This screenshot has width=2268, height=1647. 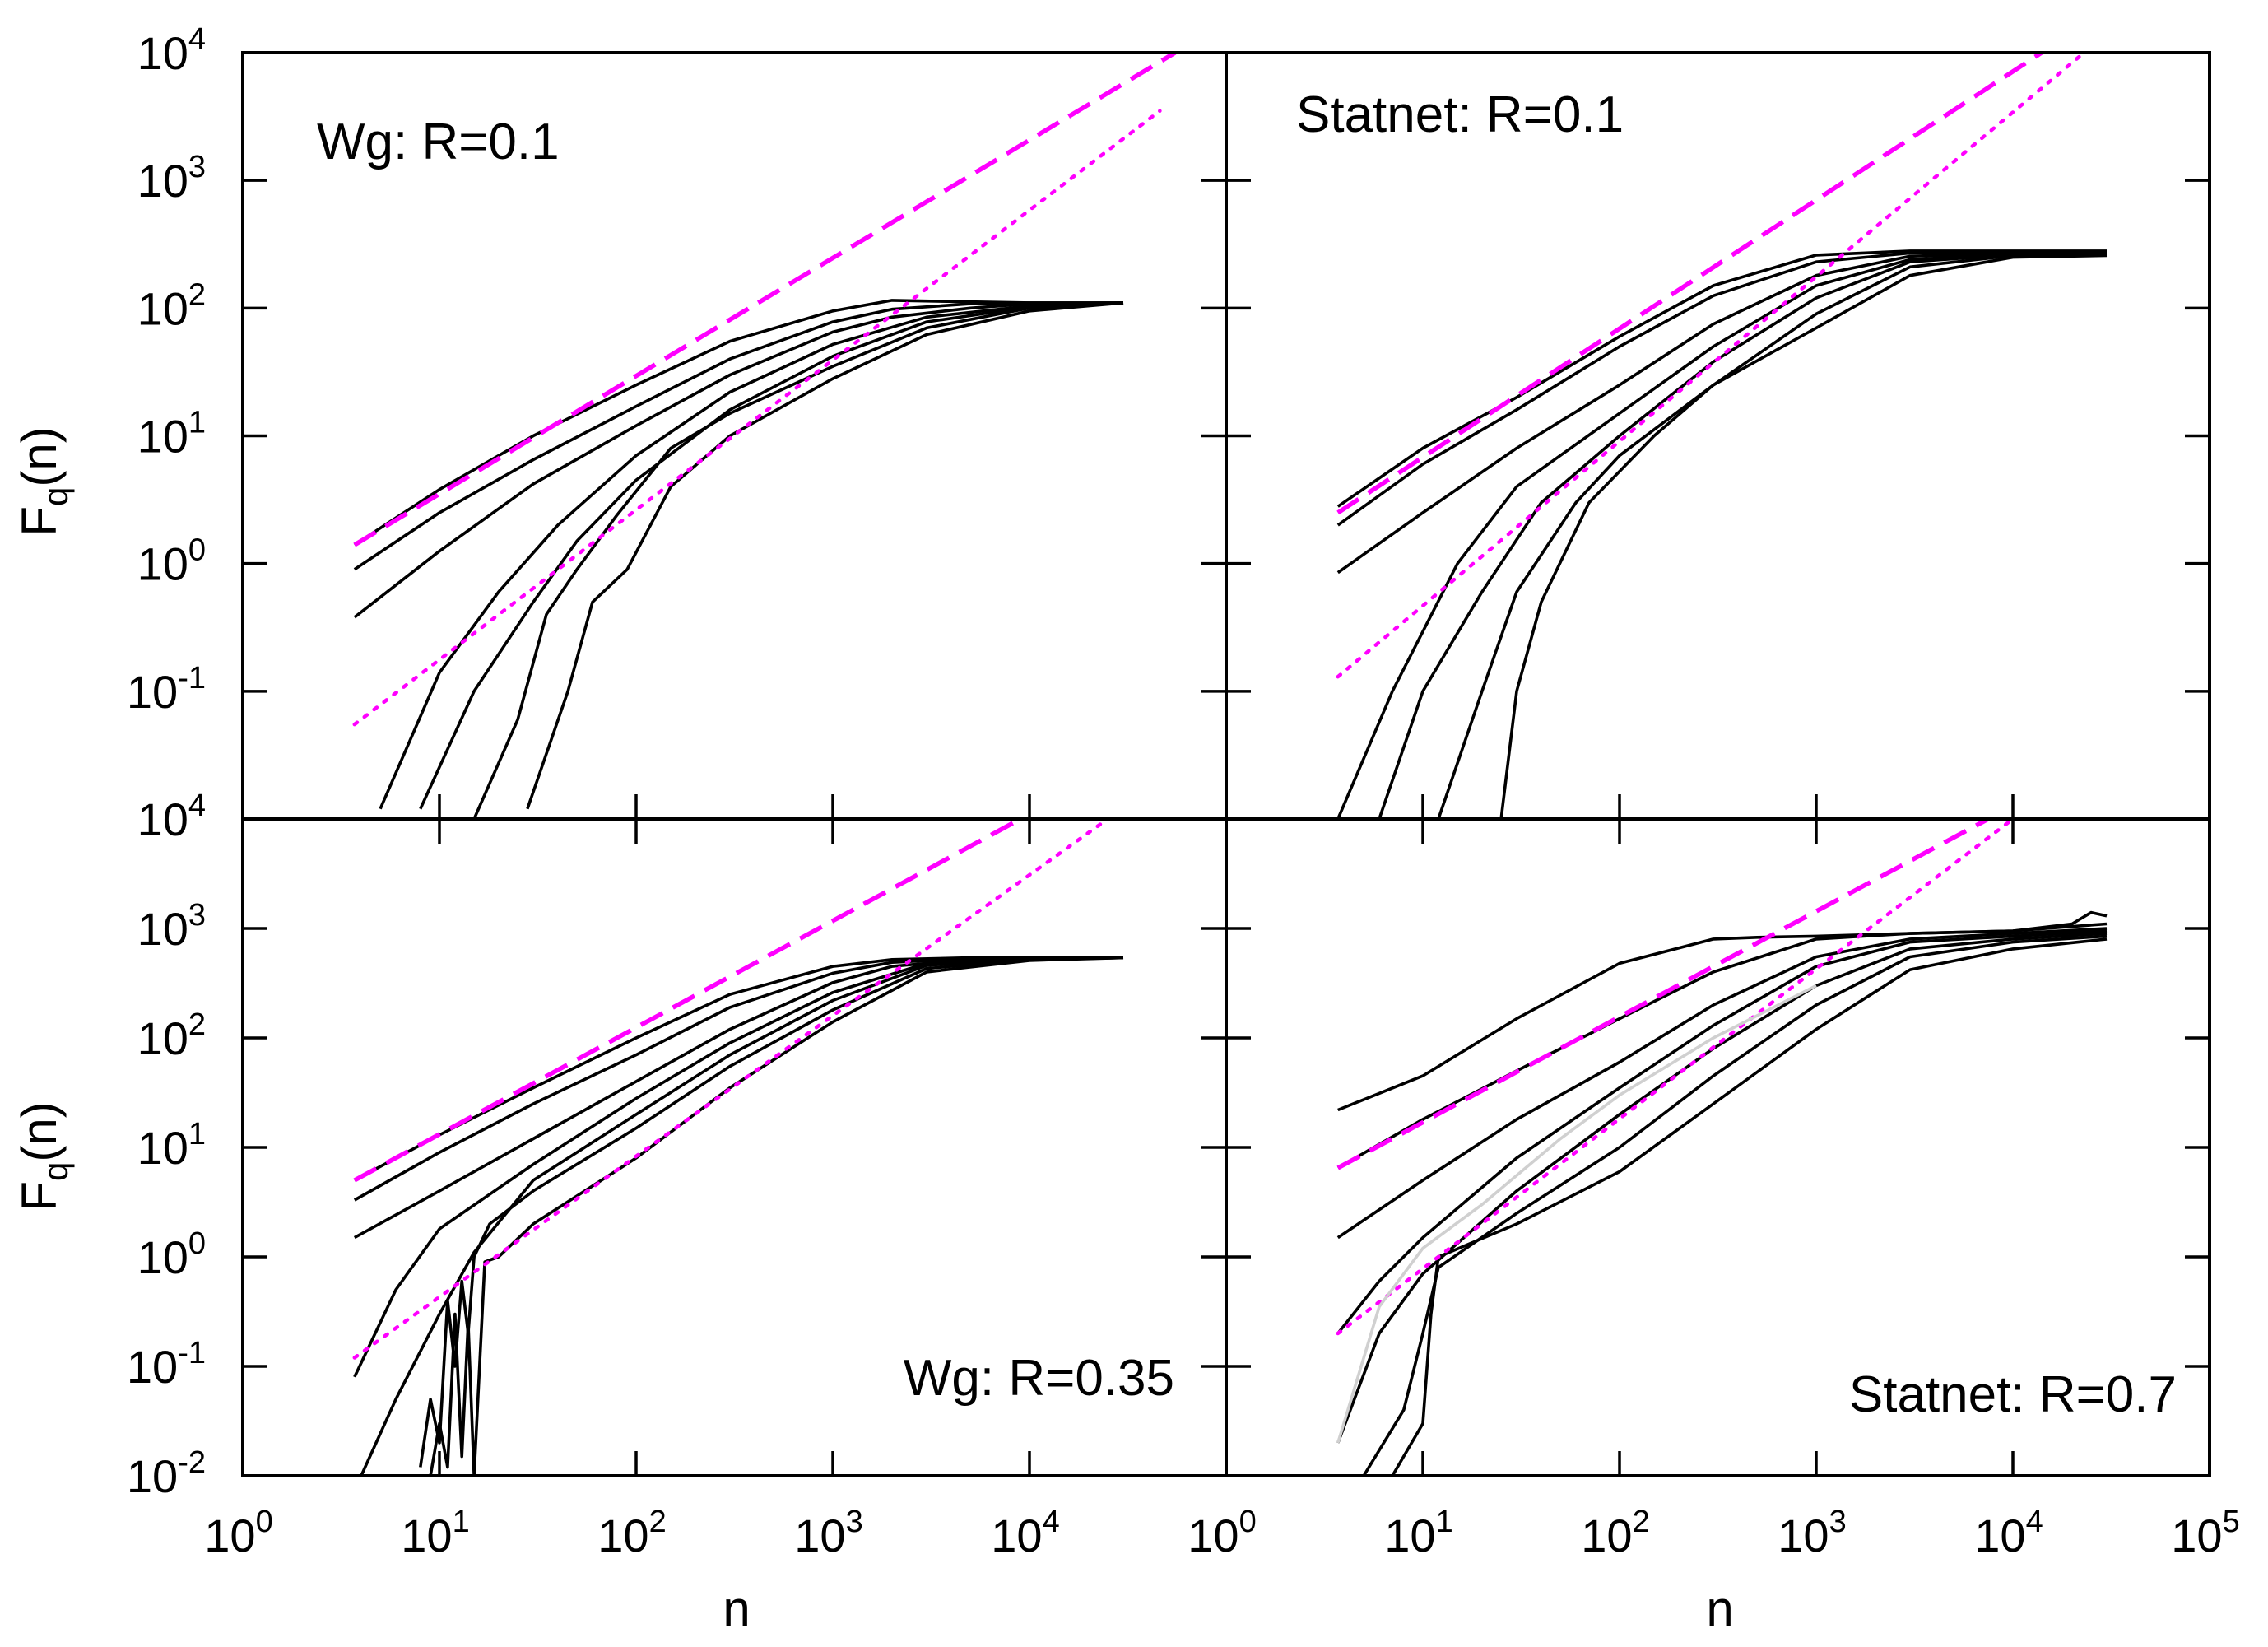 I want to click on y-tick-label-bottom: 10², so click(x=171, y=1035).